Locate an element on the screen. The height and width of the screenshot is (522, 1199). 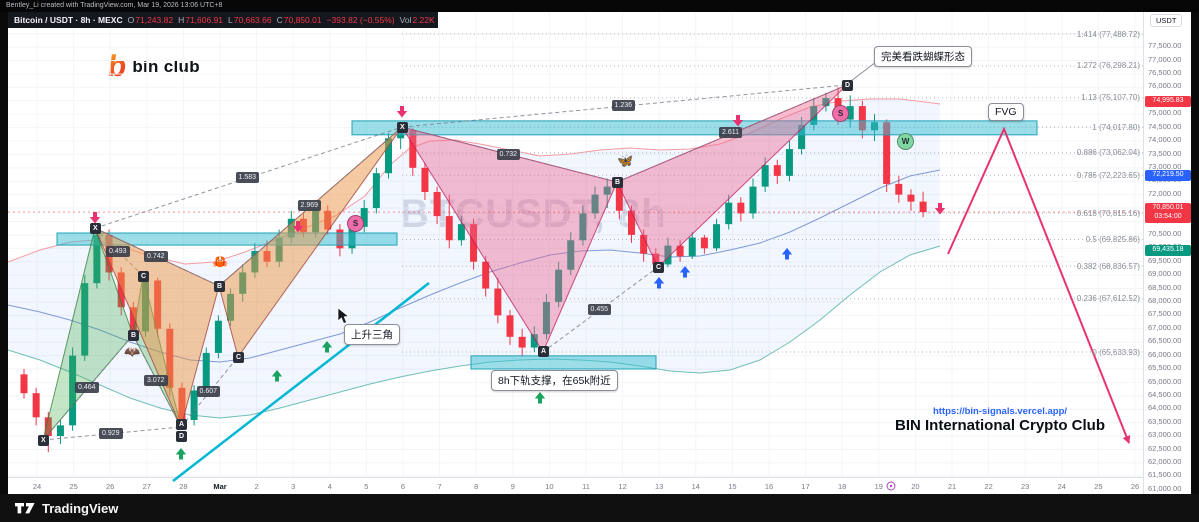
price-tick-label: 61,500.00 is located at coordinates (1165, 475).